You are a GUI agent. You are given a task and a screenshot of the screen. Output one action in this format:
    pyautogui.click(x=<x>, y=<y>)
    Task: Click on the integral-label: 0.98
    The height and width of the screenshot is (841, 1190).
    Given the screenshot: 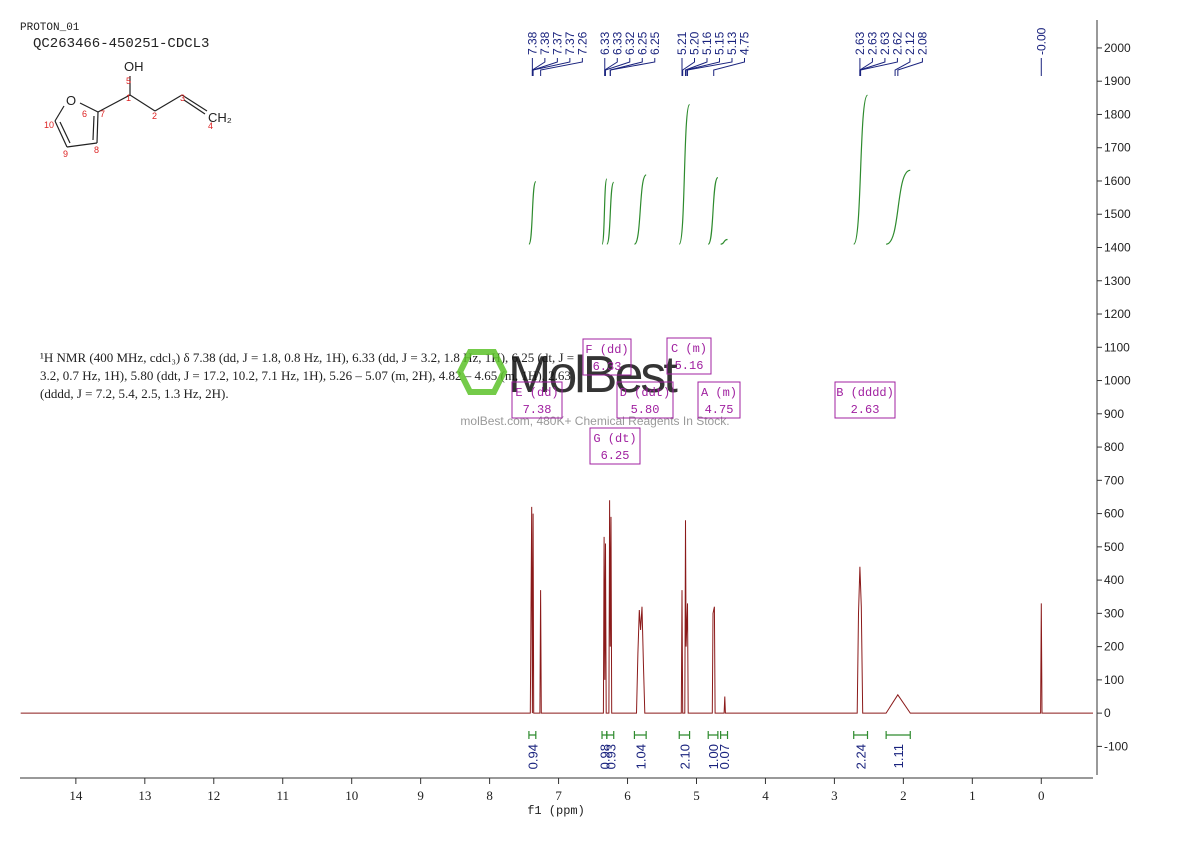 What is the action you would take?
    pyautogui.click(x=604, y=756)
    